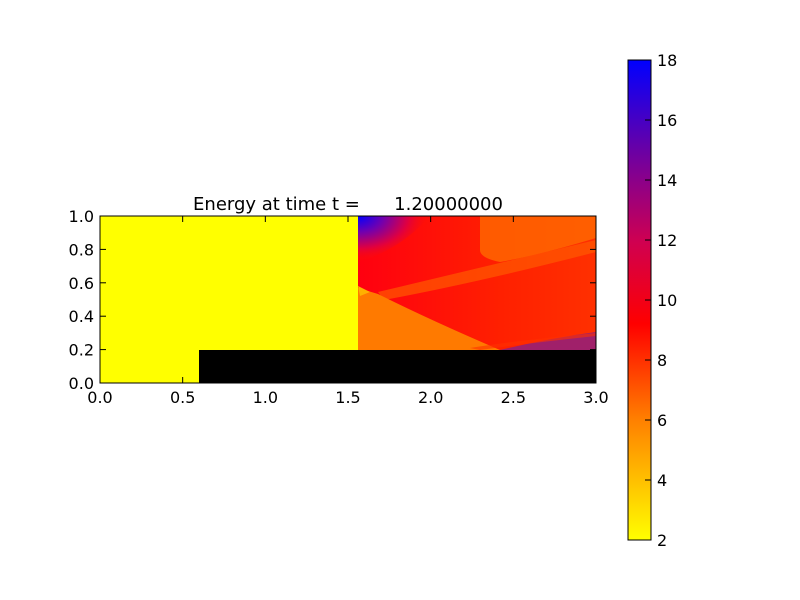 This screenshot has height=600, width=800. What do you see at coordinates (662, 360) in the screenshot?
I see `colorbar-tick-label: 8` at bounding box center [662, 360].